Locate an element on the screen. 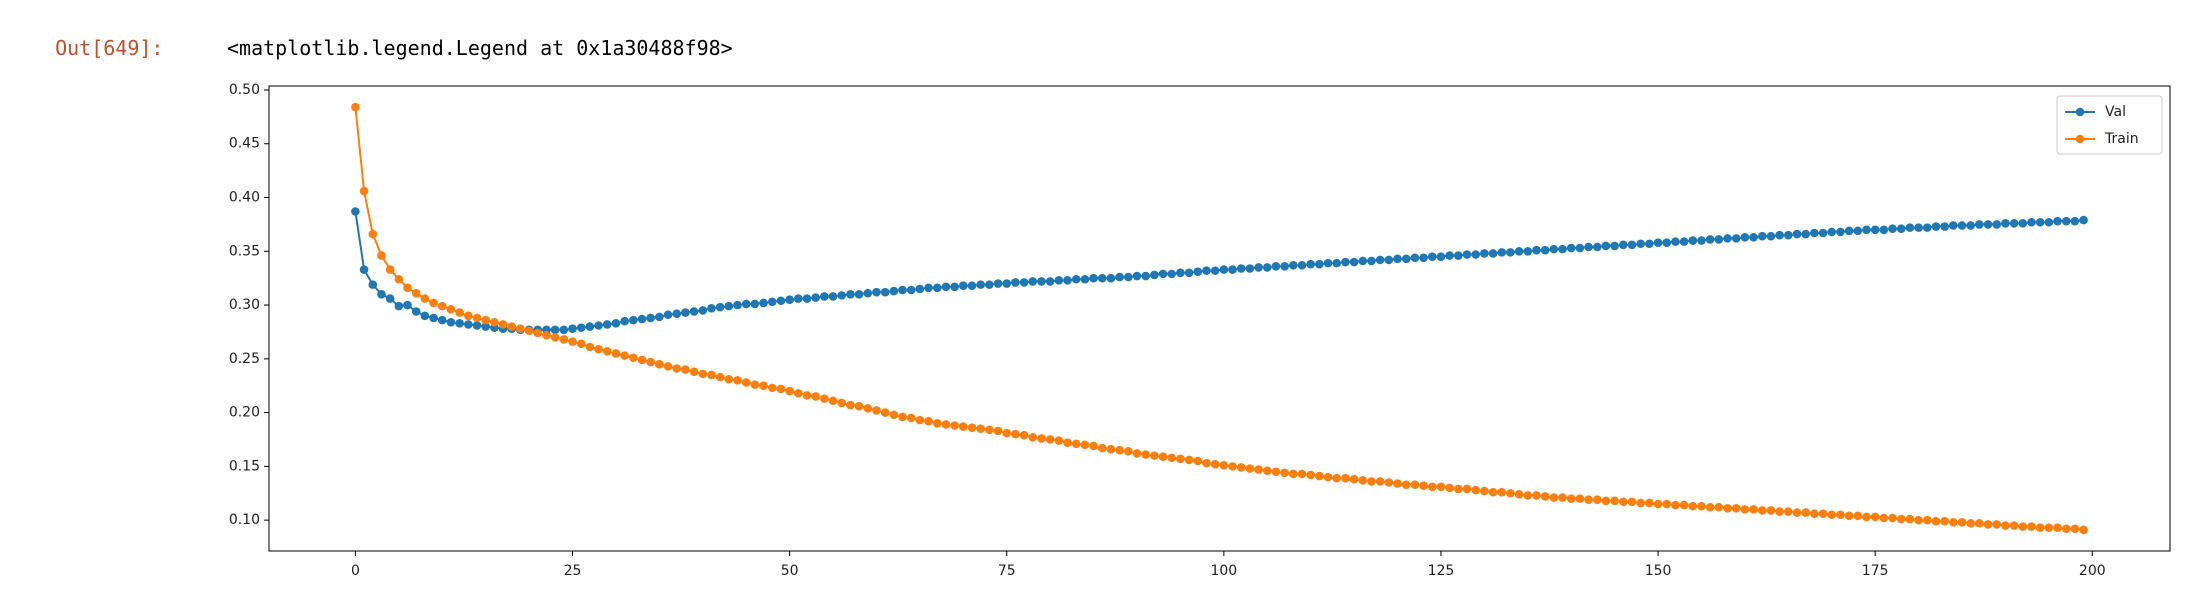  y-tick-label: 0.35 is located at coordinates (244, 251).